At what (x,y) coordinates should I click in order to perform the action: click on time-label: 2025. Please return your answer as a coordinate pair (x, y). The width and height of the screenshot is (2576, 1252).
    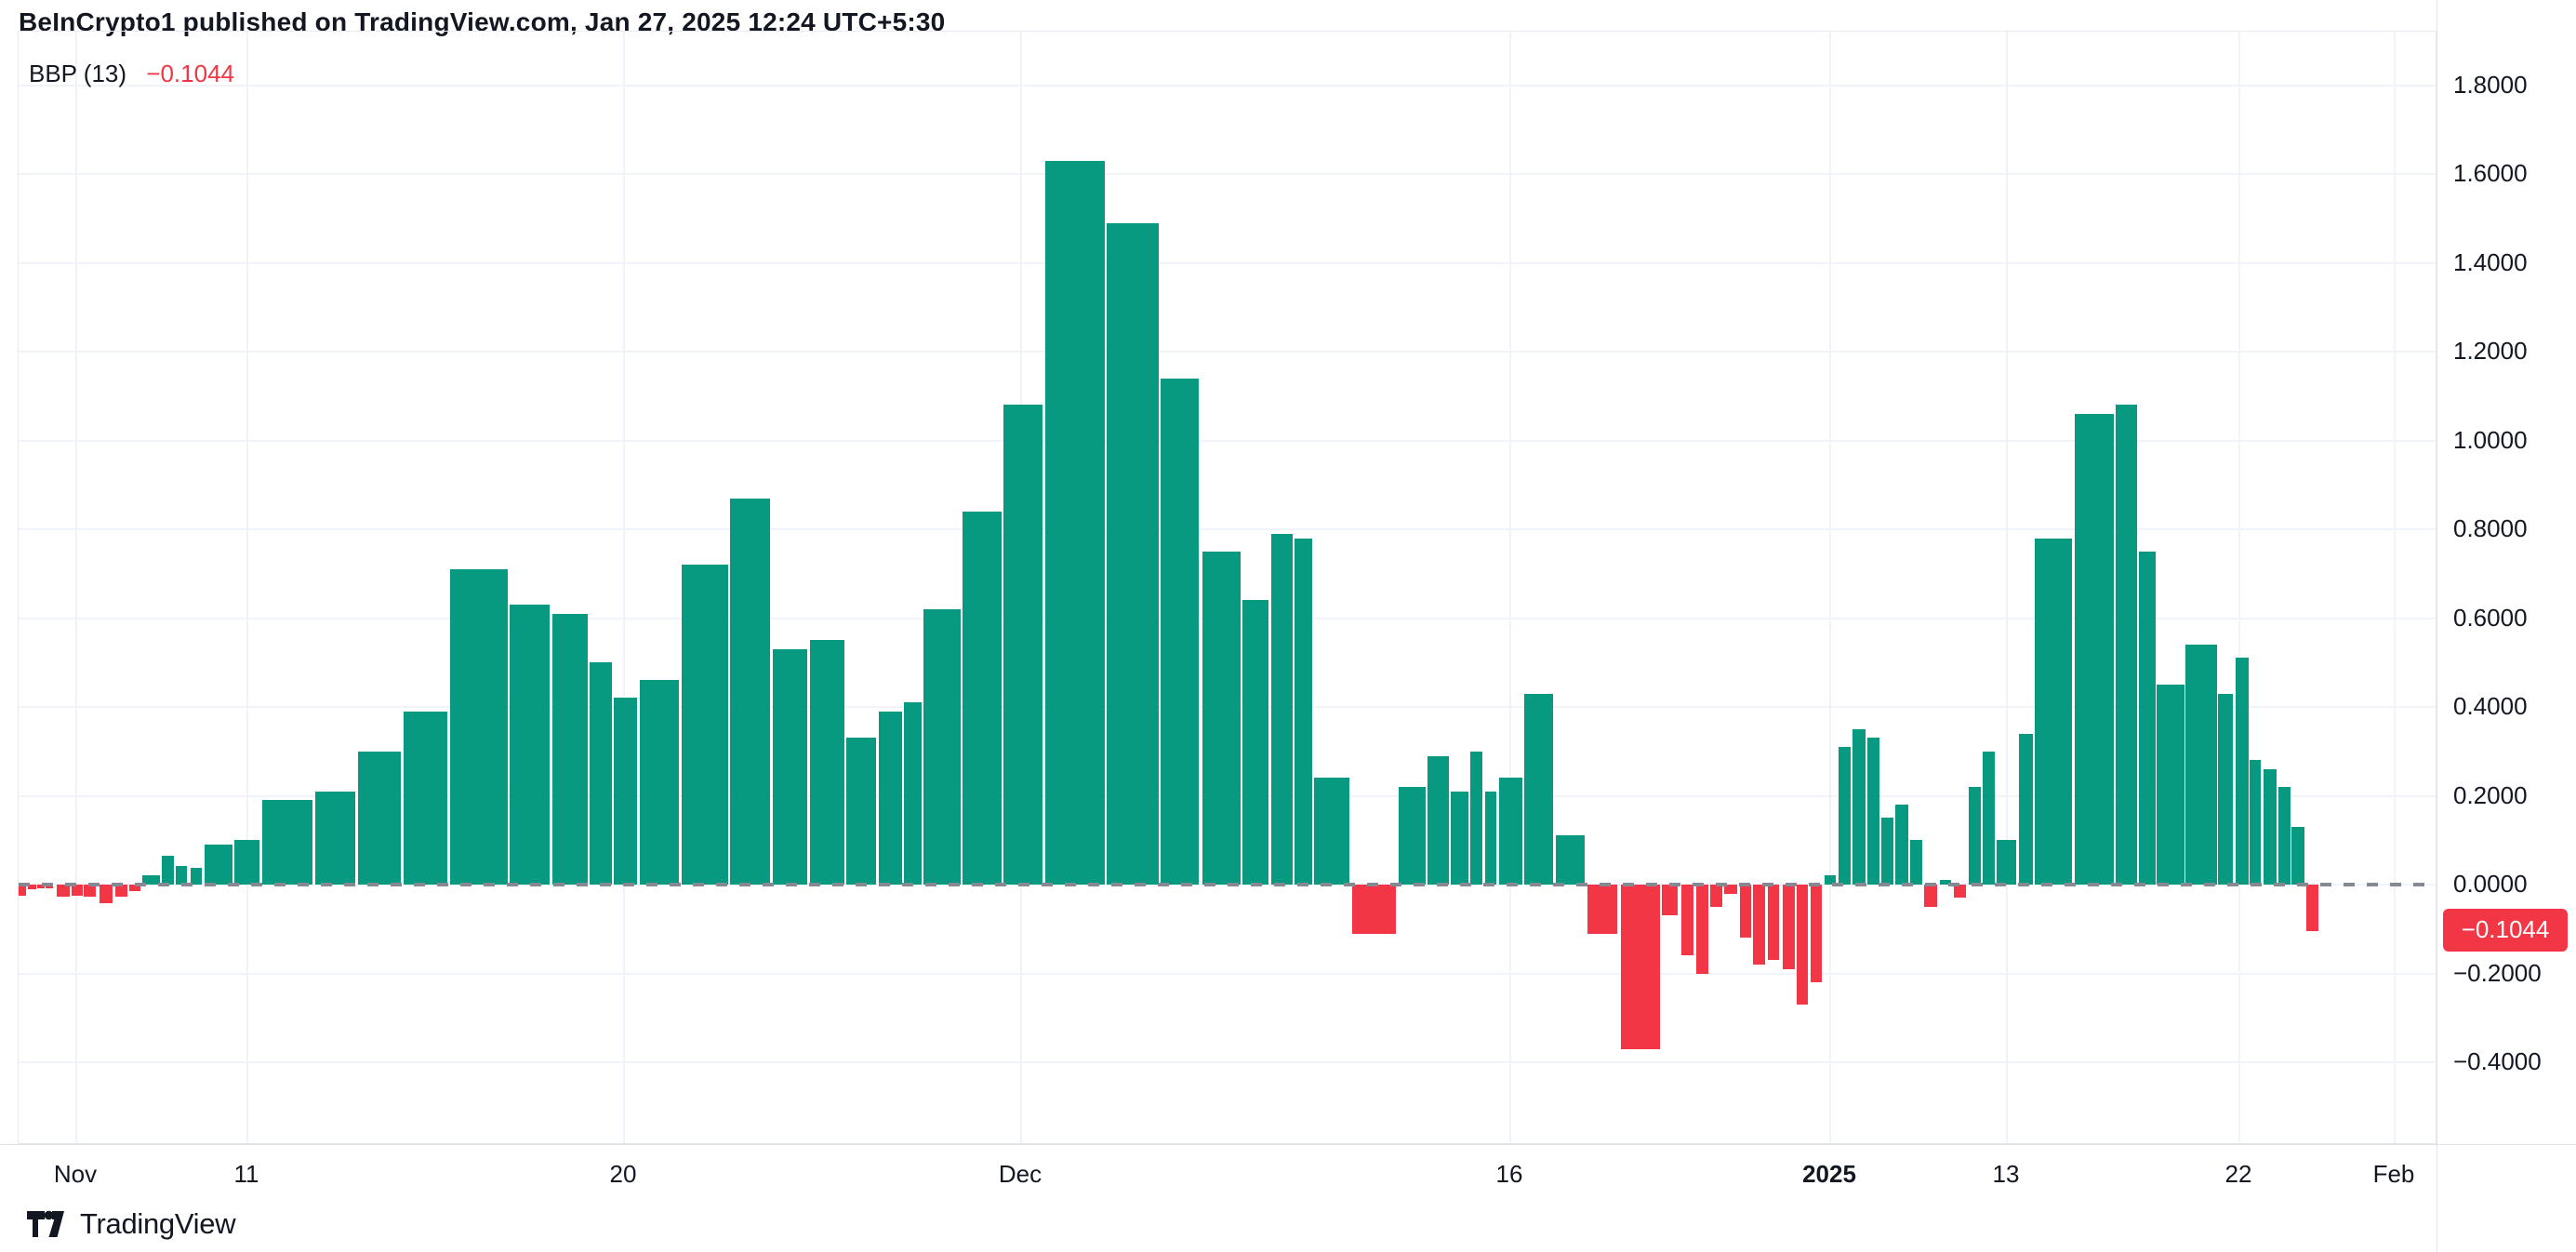
    Looking at the image, I should click on (1829, 1174).